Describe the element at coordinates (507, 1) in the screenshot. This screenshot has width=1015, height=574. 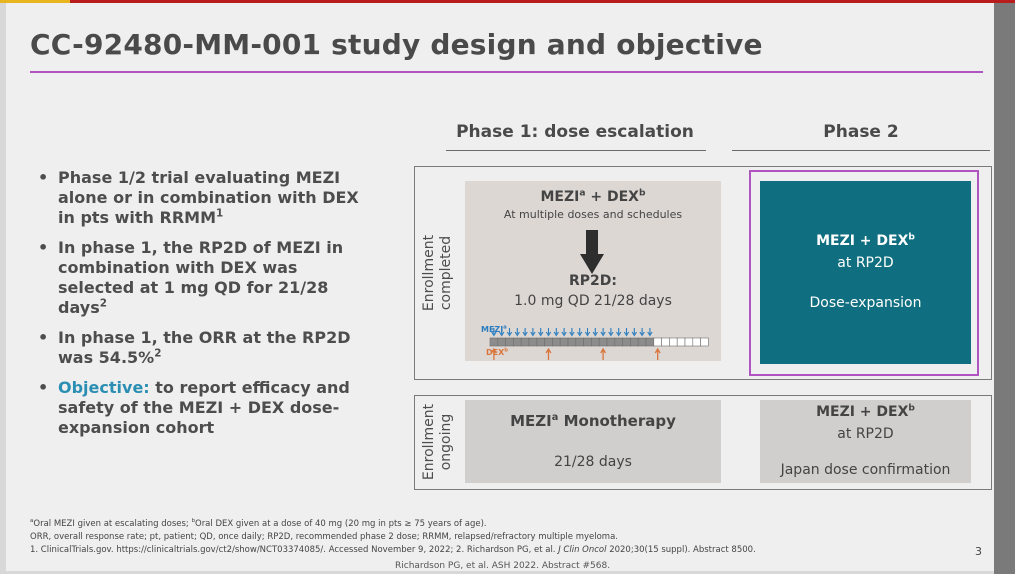
I see `top-red-line` at that location.